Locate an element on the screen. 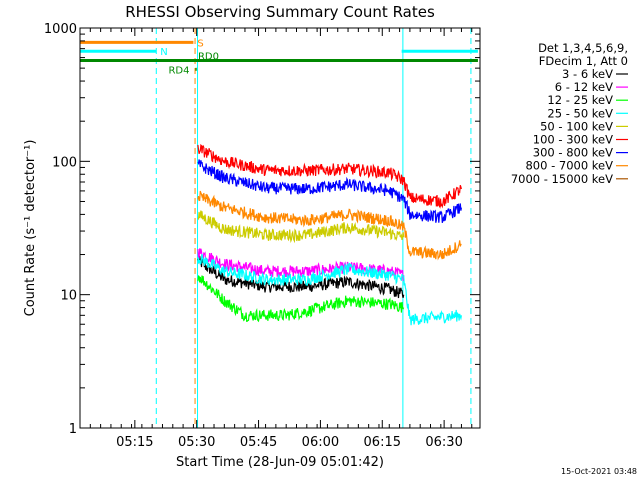 This screenshot has width=640, height=480. y-axis-label: Count Rate (s⁻¹ detector⁻¹) is located at coordinates (30, 228).